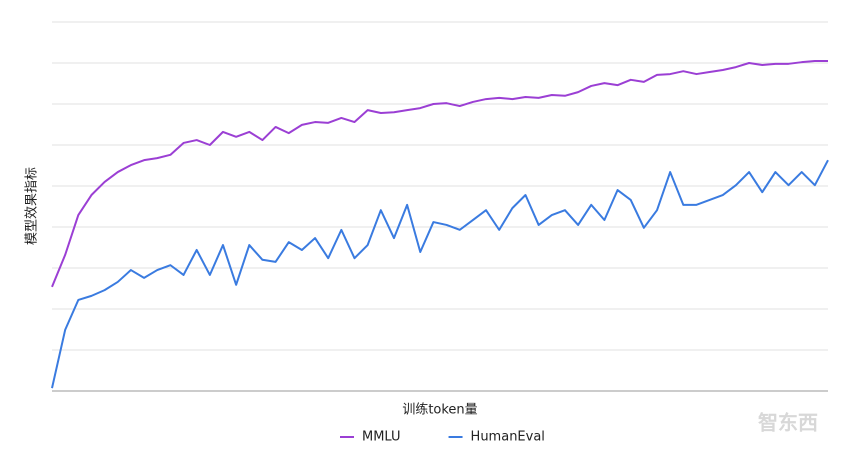 This screenshot has height=457, width=858. Describe the element at coordinates (788, 423) in the screenshot. I see `watermark: 智东西` at that location.